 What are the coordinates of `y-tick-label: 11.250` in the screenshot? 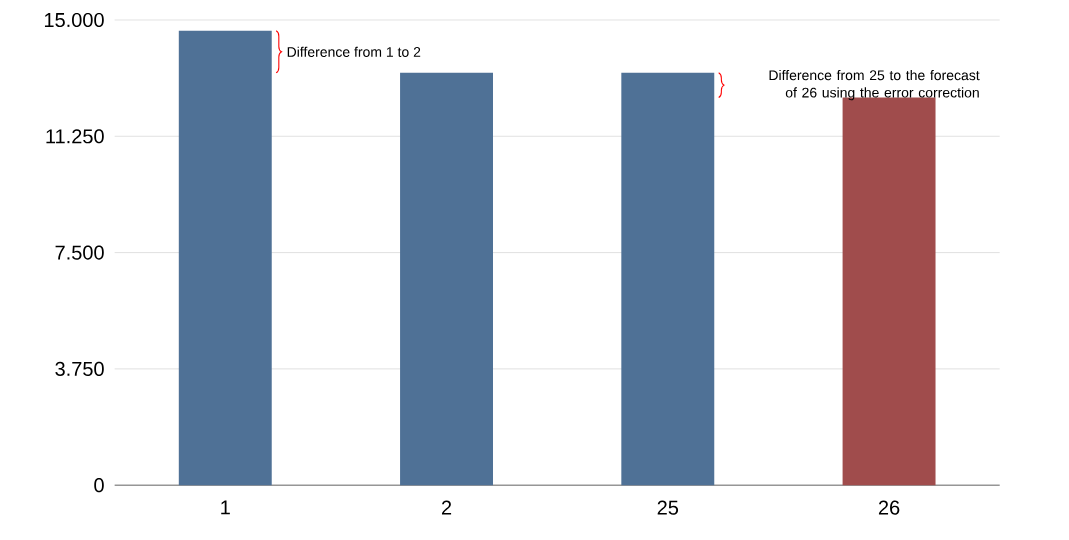 It's located at (75, 136).